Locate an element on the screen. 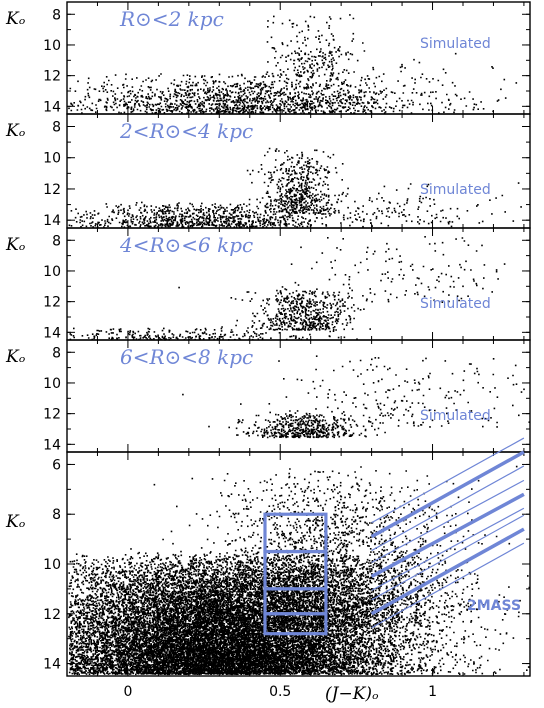  x-tick-label: 0 is located at coordinates (127, 692).